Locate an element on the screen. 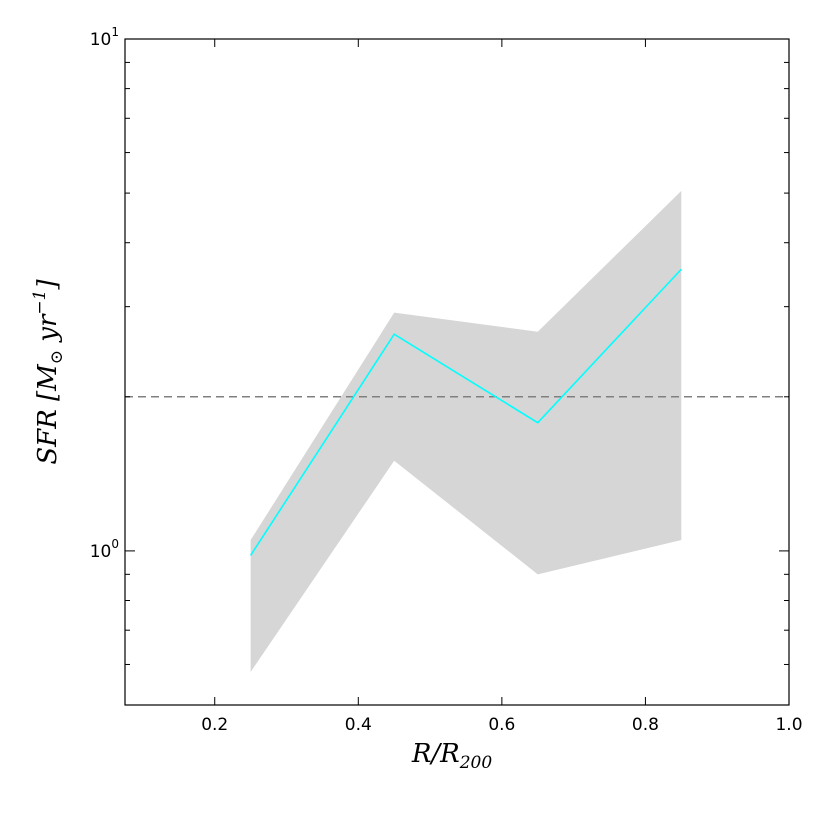  x-tick-label: 1.0 is located at coordinates (788, 725).